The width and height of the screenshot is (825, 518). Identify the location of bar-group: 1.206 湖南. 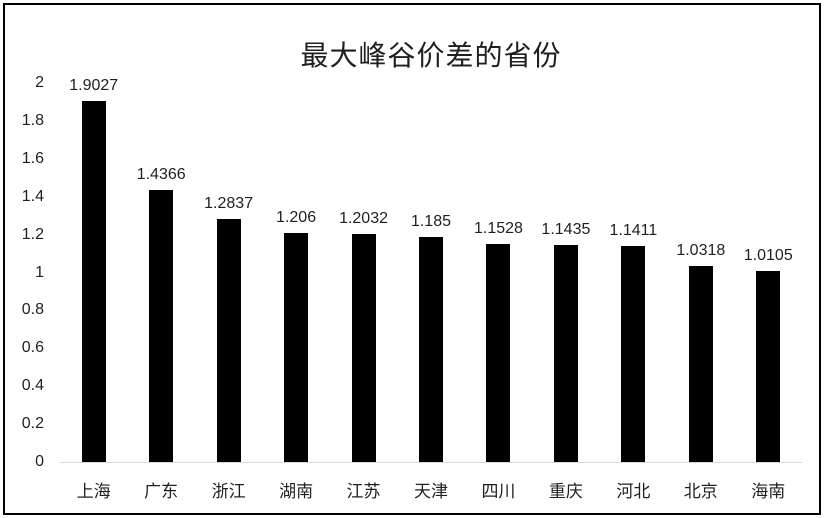
(295, 292).